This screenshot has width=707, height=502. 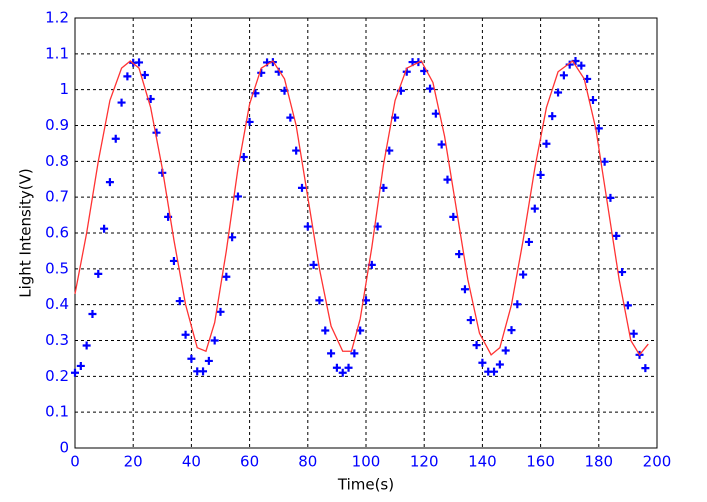 What do you see at coordinates (57, 304) in the screenshot?
I see `y-tick-label: 0.4` at bounding box center [57, 304].